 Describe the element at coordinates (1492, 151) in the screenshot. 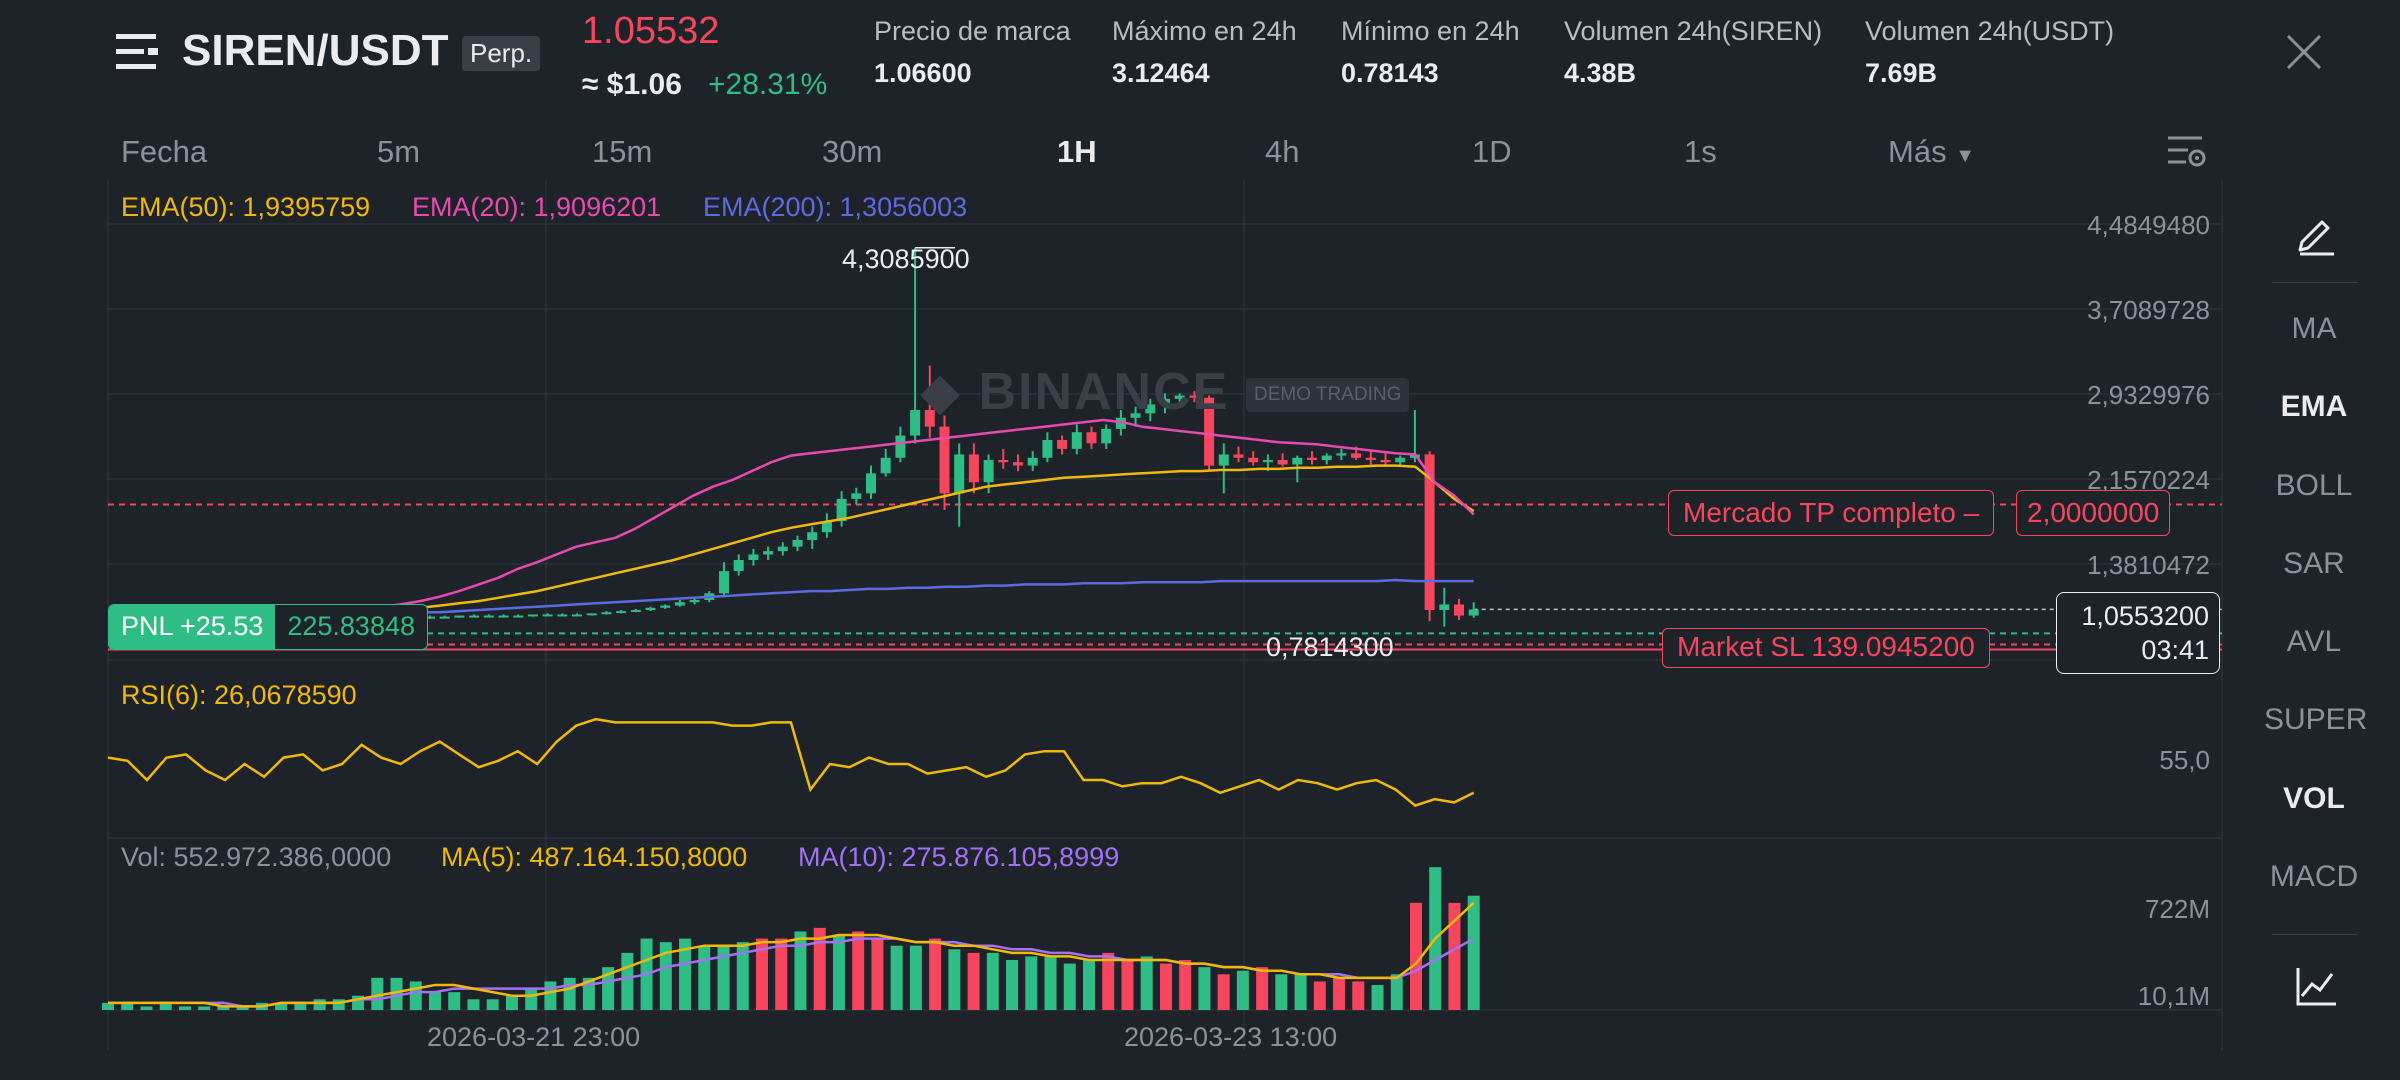

I see `tab-1d: 1D` at that location.